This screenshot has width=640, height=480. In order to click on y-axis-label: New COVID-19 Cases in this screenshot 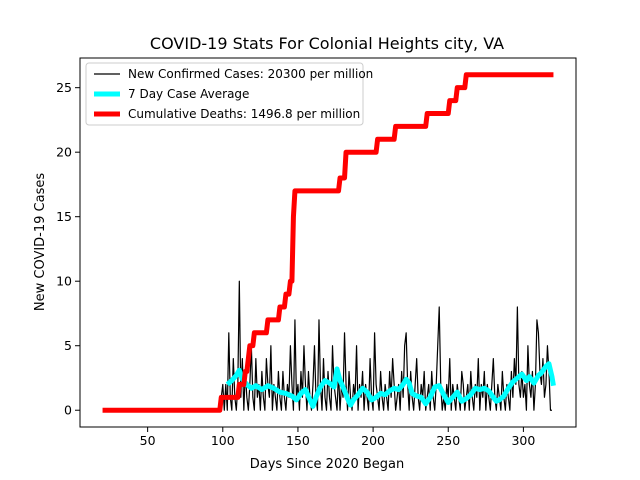, I will do `click(40, 242)`.